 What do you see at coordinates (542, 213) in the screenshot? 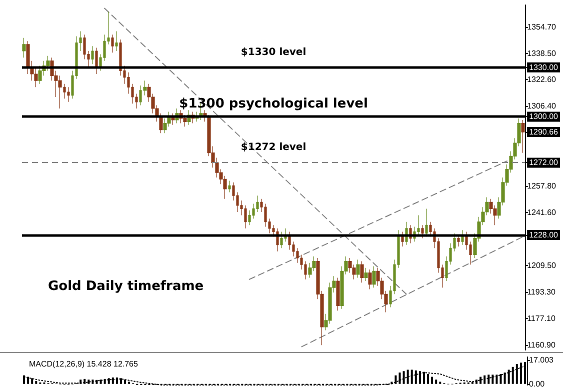
I see `y-tick-label: 1241.60` at bounding box center [542, 213].